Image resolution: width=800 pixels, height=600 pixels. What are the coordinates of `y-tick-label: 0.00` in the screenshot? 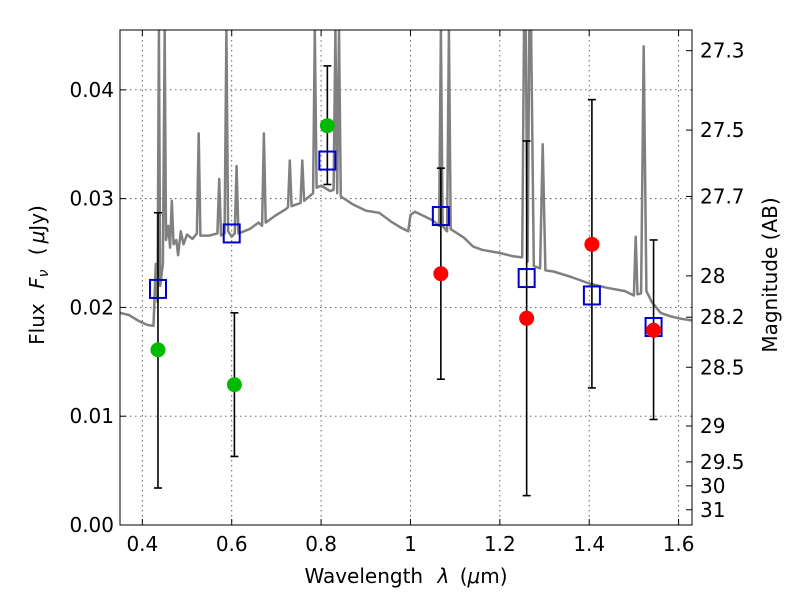 It's located at (91, 525).